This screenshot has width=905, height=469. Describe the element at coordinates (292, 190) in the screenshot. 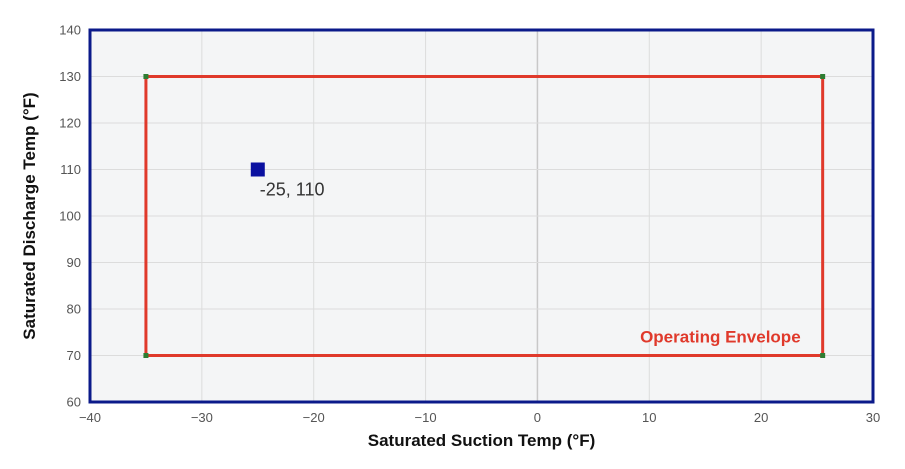

I see `data-point-label: -25, 110` at that location.